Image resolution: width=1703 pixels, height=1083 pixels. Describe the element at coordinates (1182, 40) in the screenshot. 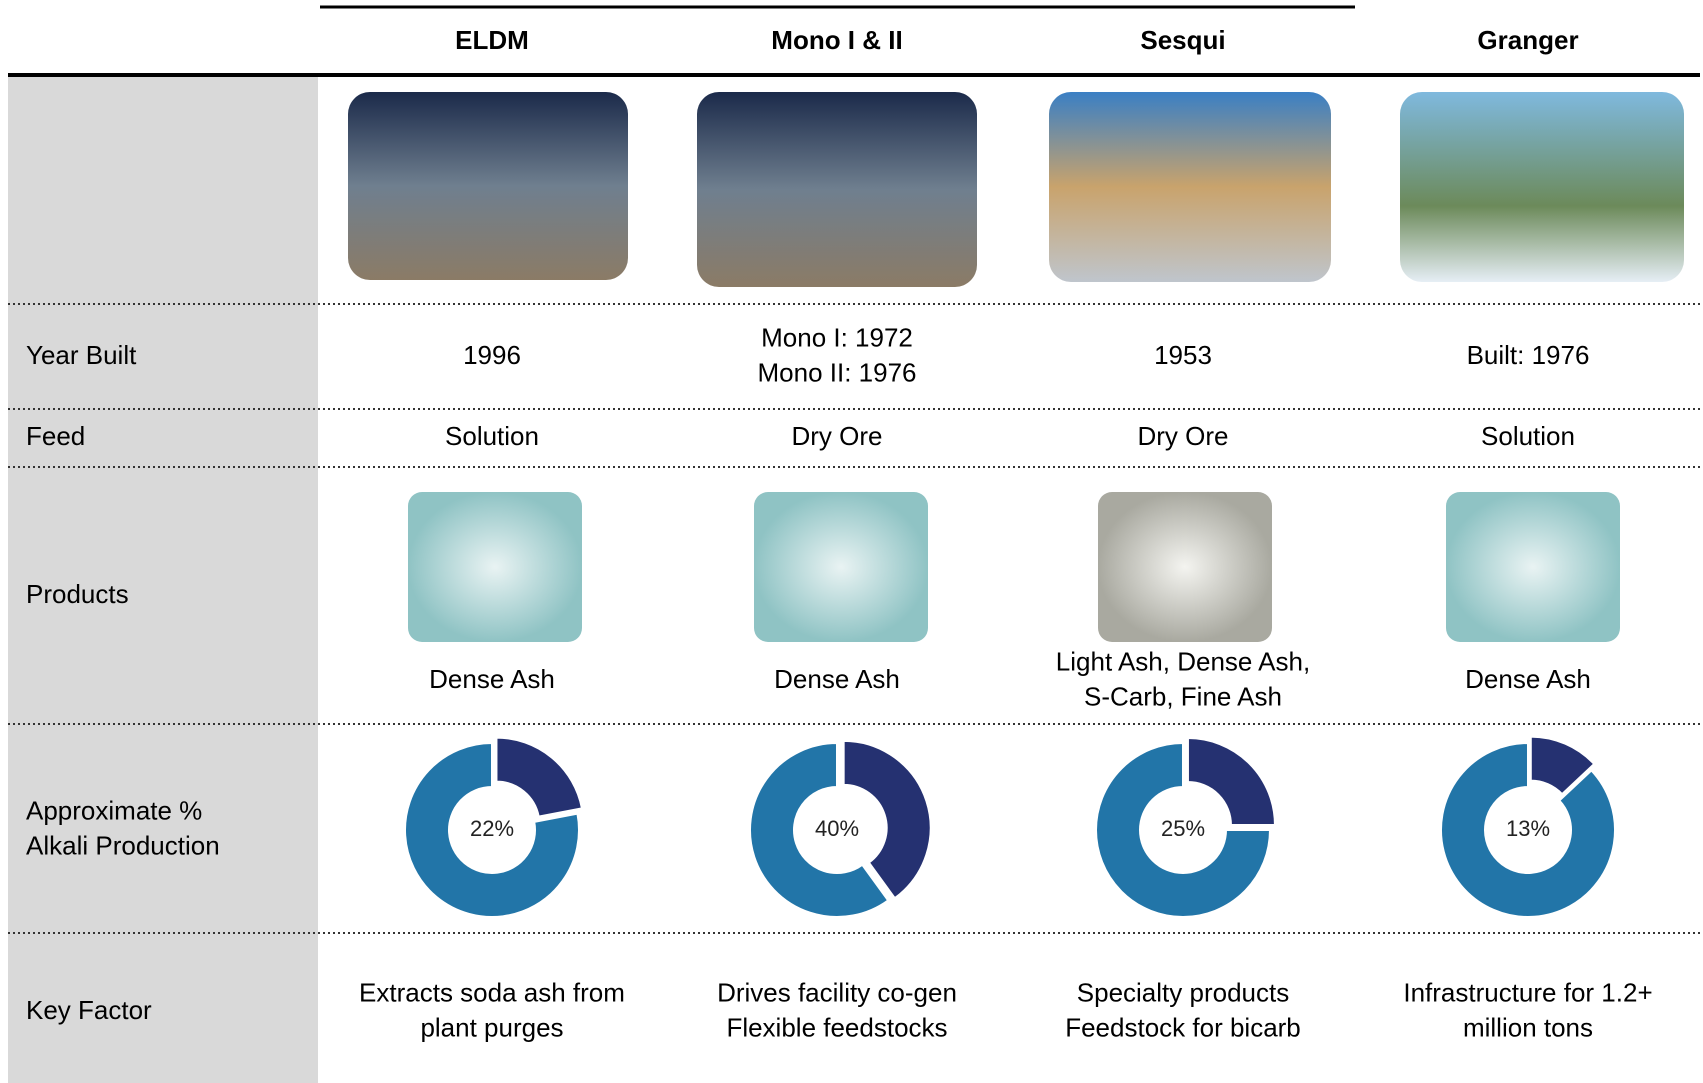

I see `column-header: Sesqui` at that location.